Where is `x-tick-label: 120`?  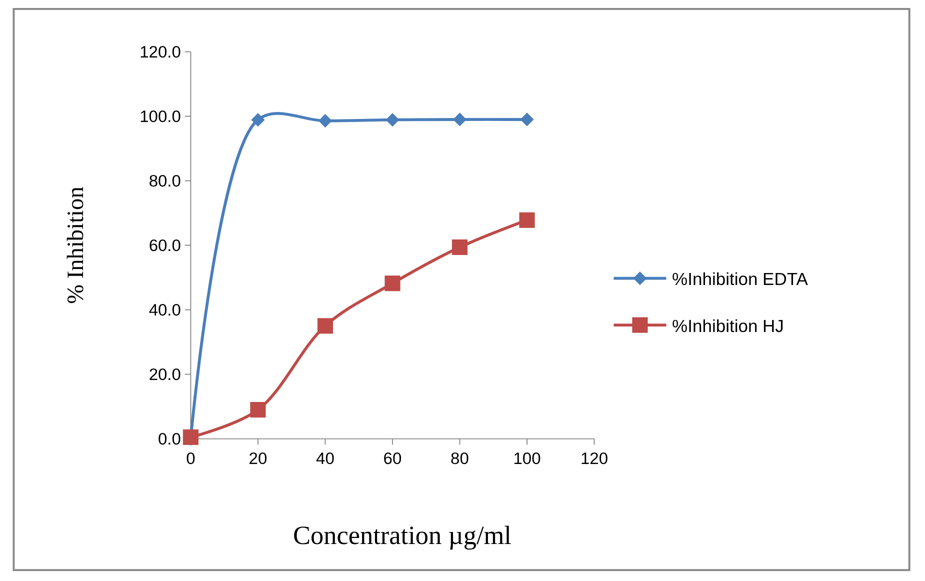
x-tick-label: 120 is located at coordinates (594, 458).